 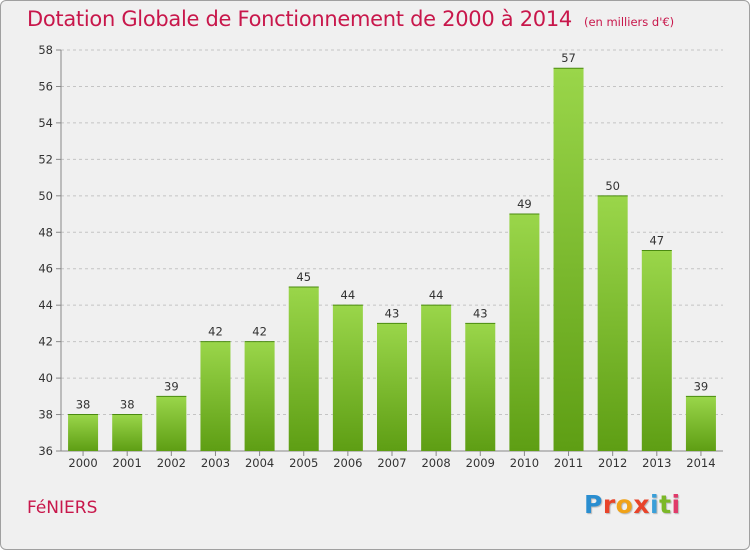 I want to click on y-tick-label: 52, so click(x=45, y=159).